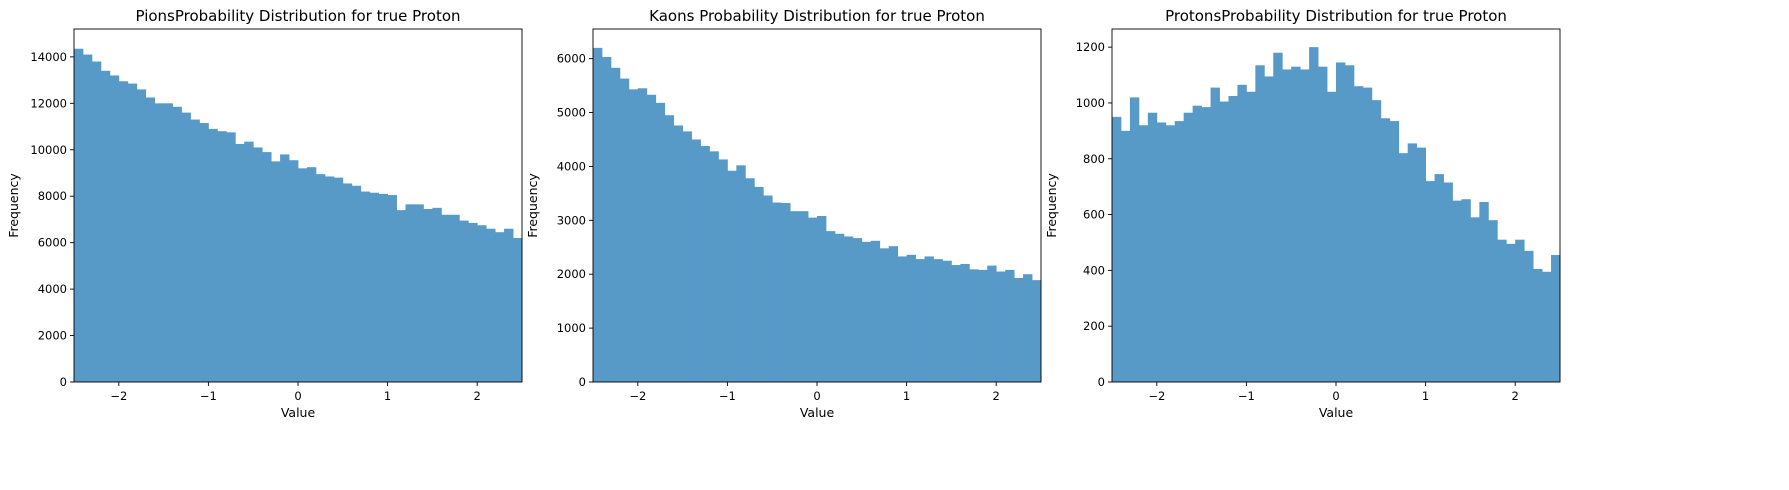 The height and width of the screenshot is (490, 1789). I want to click on y-tick-label: 1200, so click(1090, 47).